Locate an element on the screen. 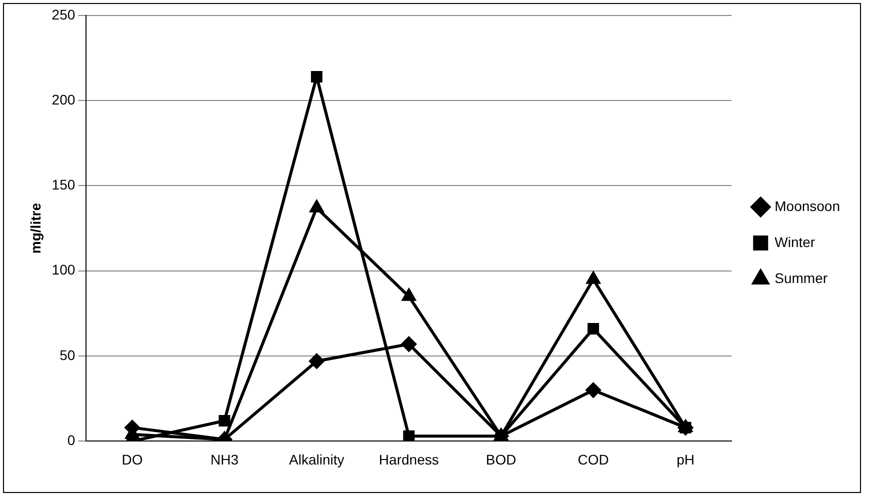 The width and height of the screenshot is (870, 498). y-tick-label: 200 is located at coordinates (64, 99).